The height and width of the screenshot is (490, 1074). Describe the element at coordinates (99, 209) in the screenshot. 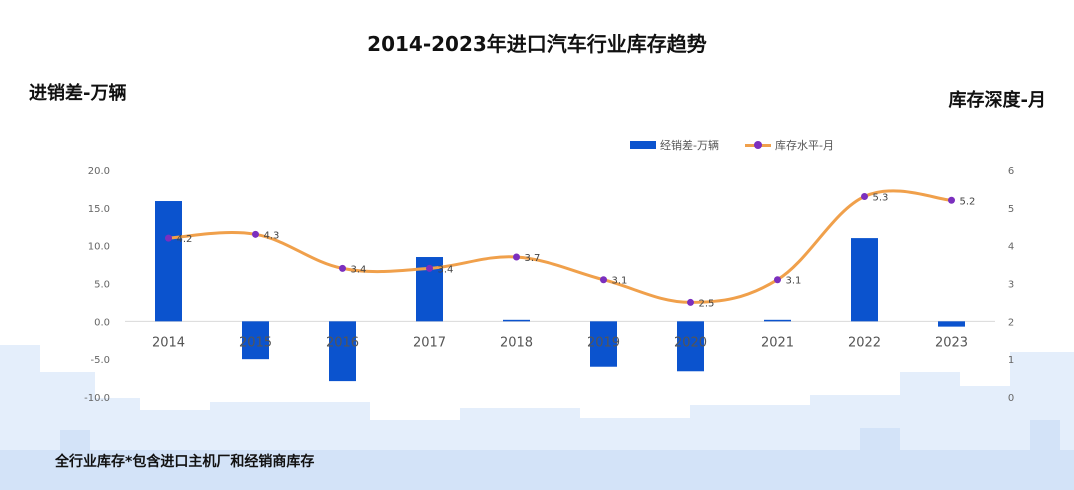

I see `y-left-tick-label: 15.0` at that location.